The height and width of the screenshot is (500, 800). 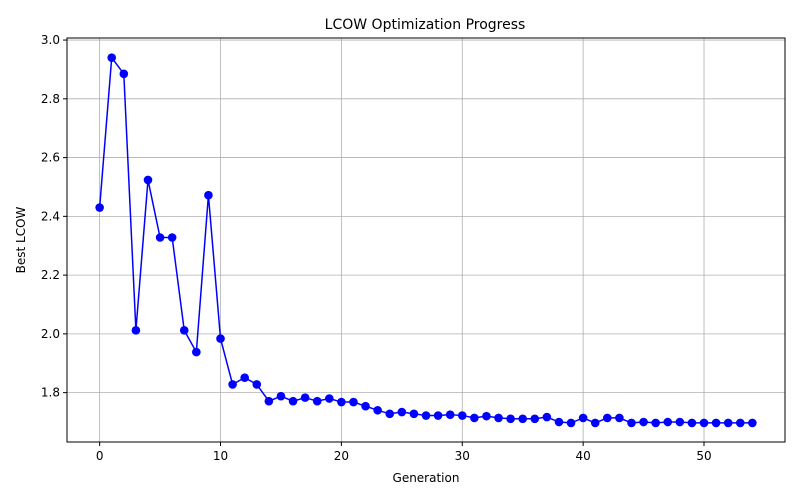 What do you see at coordinates (50, 158) in the screenshot?
I see `y-tick-label: 2.6` at bounding box center [50, 158].